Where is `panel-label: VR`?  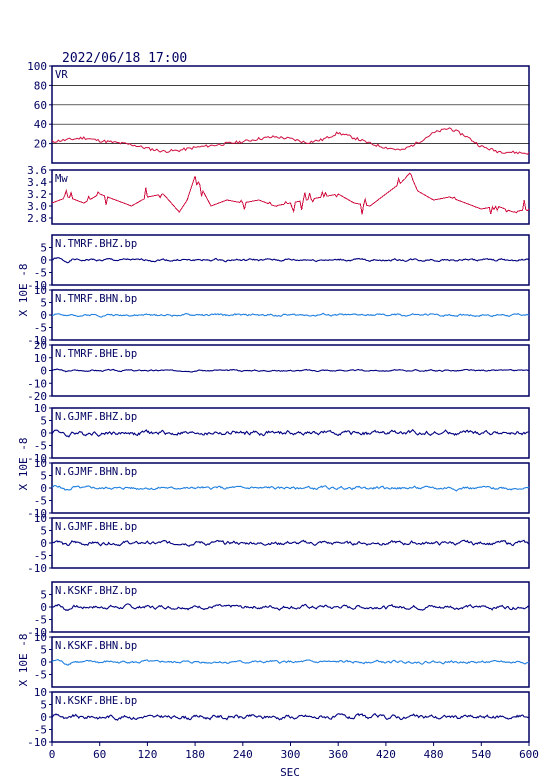
panel-label: VR is located at coordinates (61, 75).